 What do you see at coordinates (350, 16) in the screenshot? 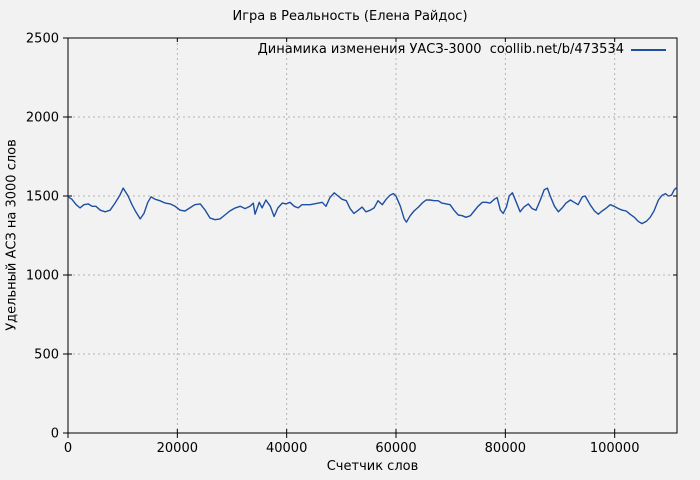
I see `chart-title: Игра в Реальность (Елена Райдос)` at bounding box center [350, 16].